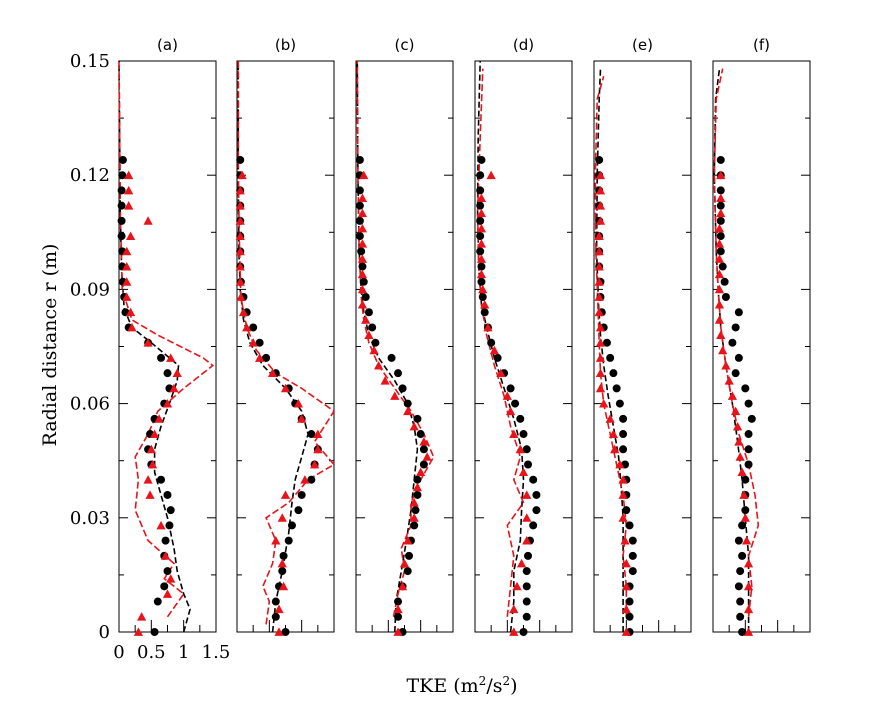 The height and width of the screenshot is (723, 870). I want to click on panel-title: (f), so click(761, 45).